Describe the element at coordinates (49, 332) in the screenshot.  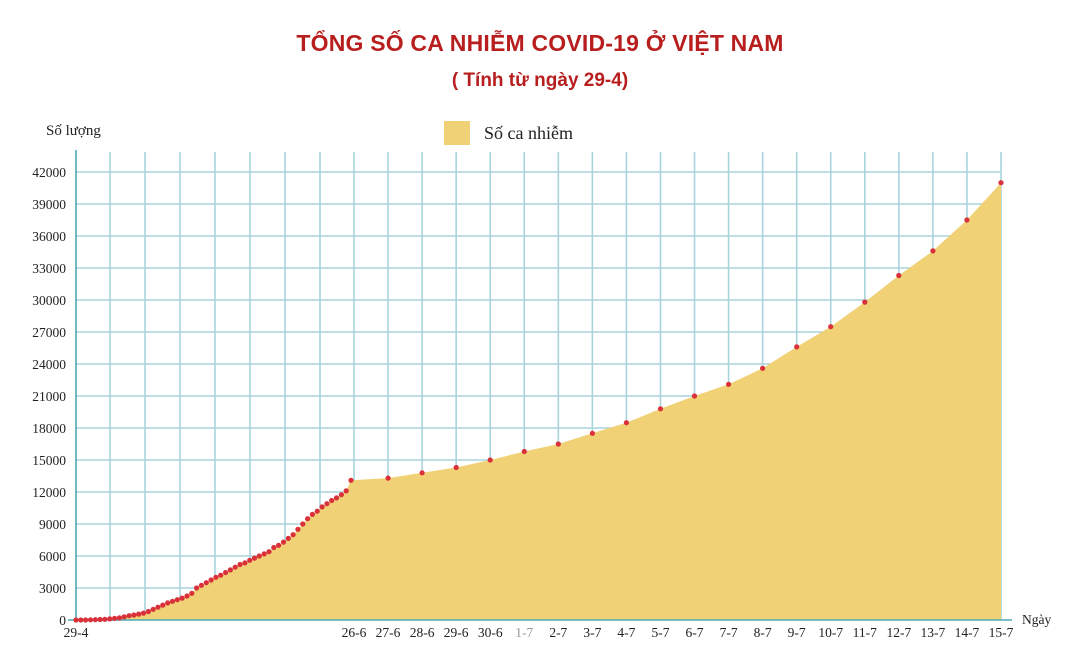
I see `y-tick-label: 27000` at that location.